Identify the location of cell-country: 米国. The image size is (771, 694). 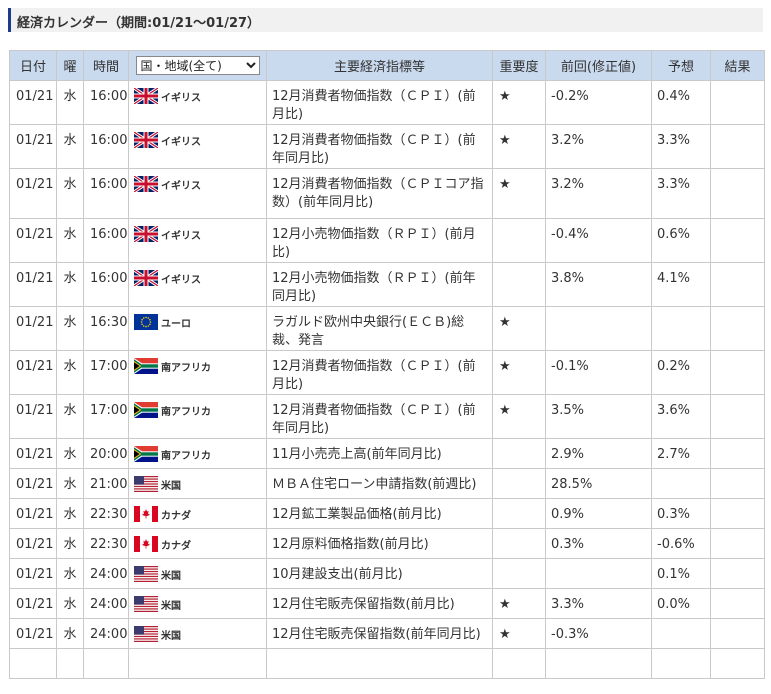
(197, 633).